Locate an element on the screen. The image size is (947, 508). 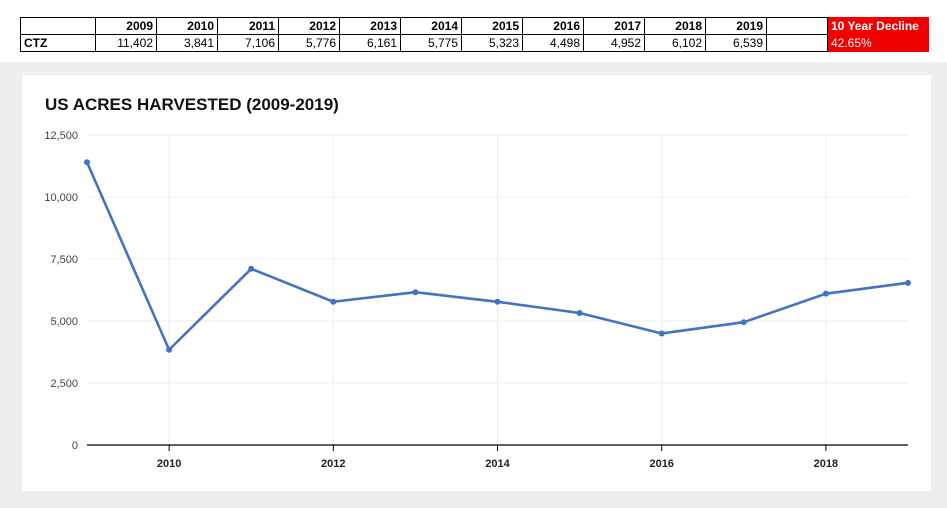
header-year-cell: 2019 is located at coordinates (736, 26).